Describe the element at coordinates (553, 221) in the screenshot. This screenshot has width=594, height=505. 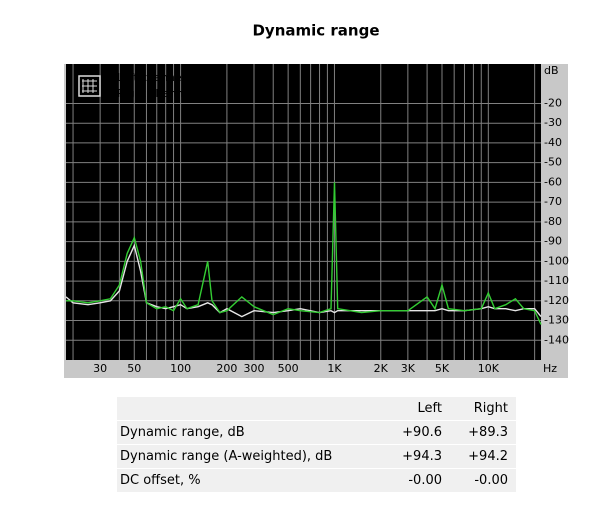
I see `y-tick-label: -80` at that location.